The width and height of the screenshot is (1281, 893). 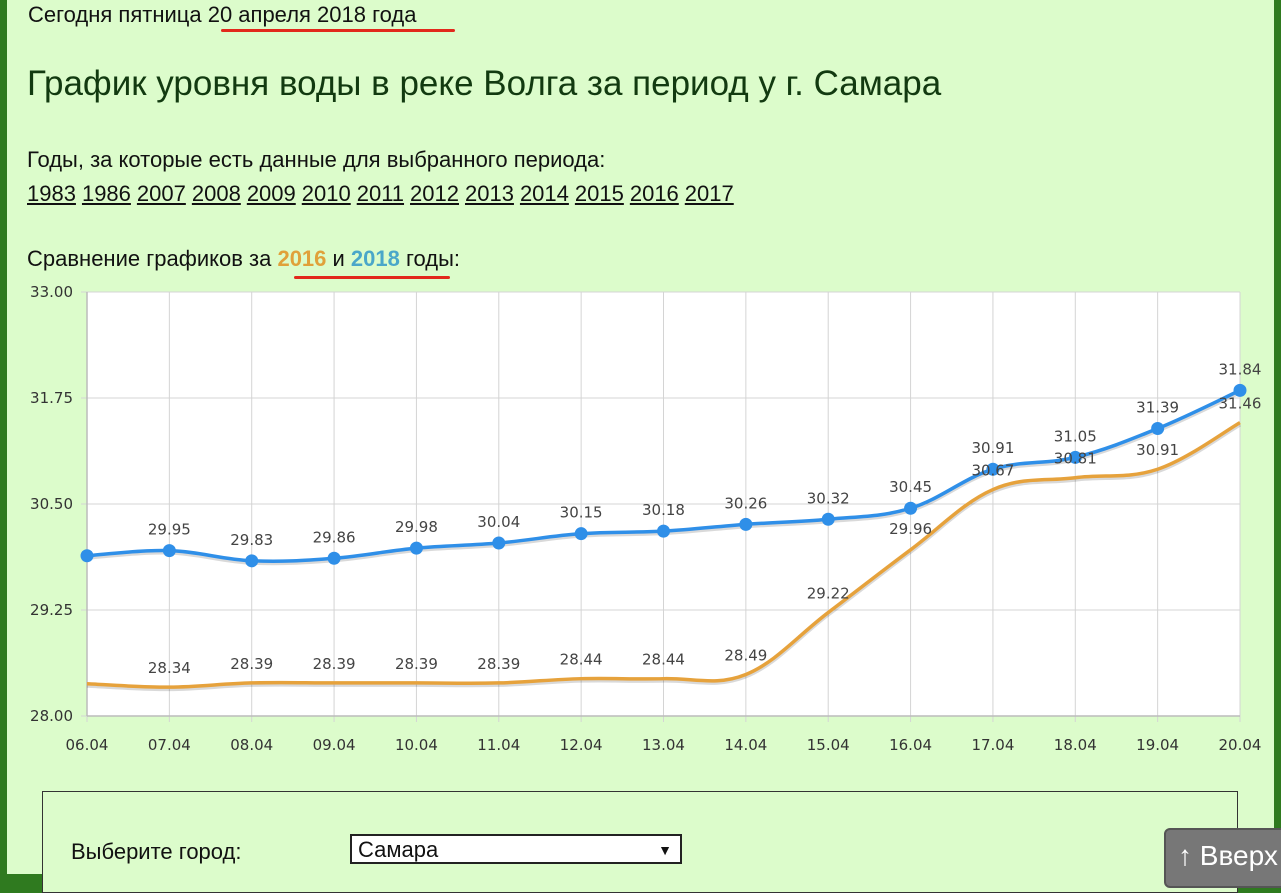 I want to click on data-label-2018: 30.04, so click(x=498, y=522).